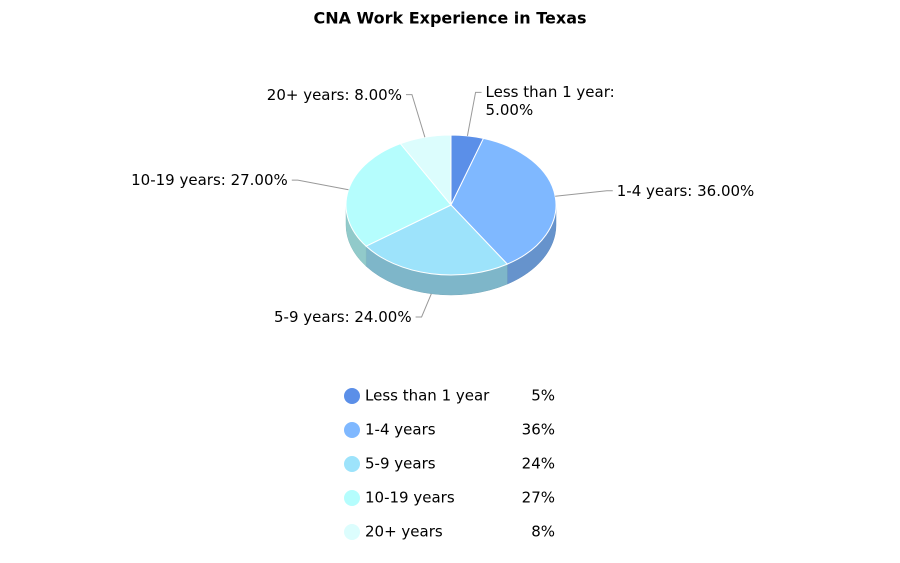 The image size is (900, 563). Describe the element at coordinates (543, 396) in the screenshot. I see `legend-value: 5%` at that location.